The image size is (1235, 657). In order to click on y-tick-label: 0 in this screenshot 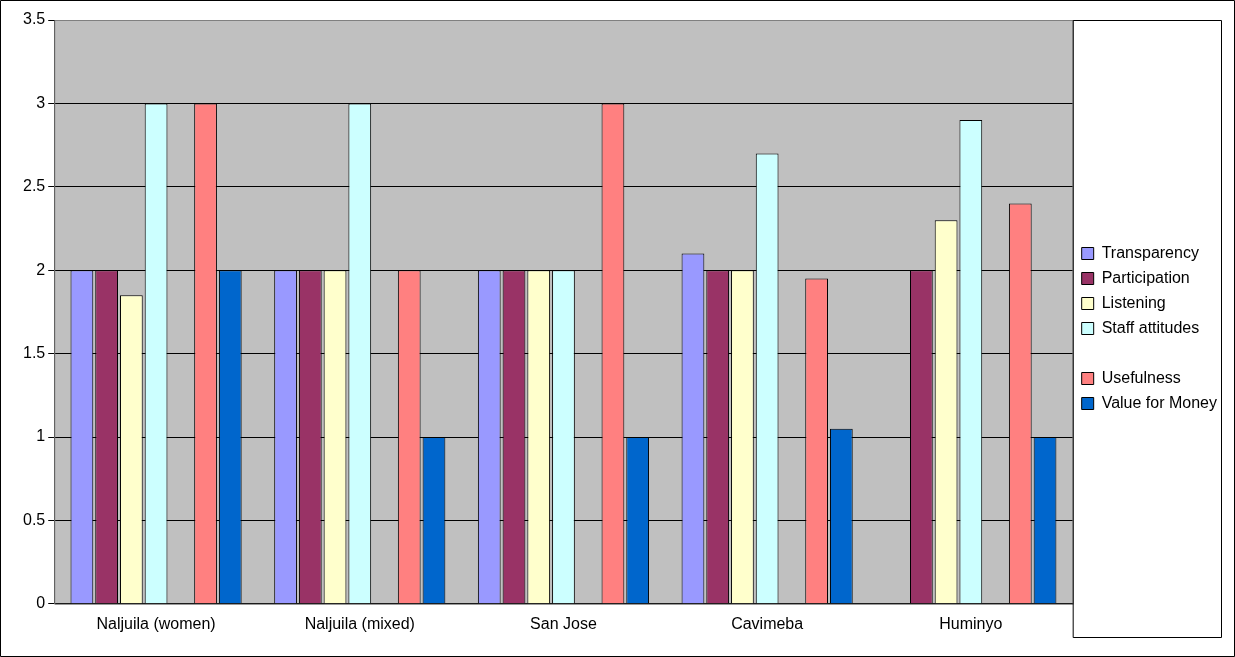, I will do `click(41, 603)`.